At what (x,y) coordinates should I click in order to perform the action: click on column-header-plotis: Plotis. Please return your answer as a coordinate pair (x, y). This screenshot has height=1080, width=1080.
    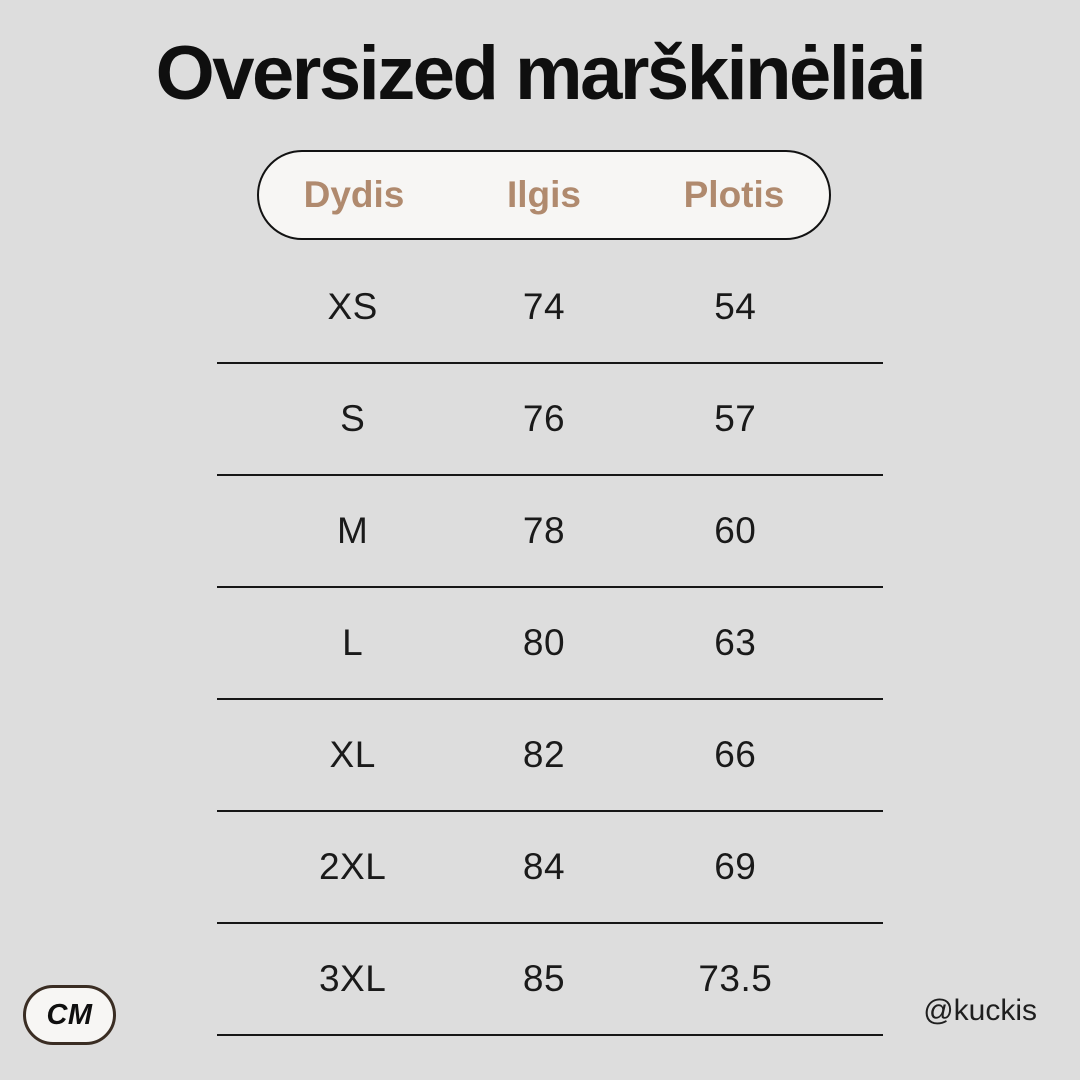
    Looking at the image, I should click on (734, 194).